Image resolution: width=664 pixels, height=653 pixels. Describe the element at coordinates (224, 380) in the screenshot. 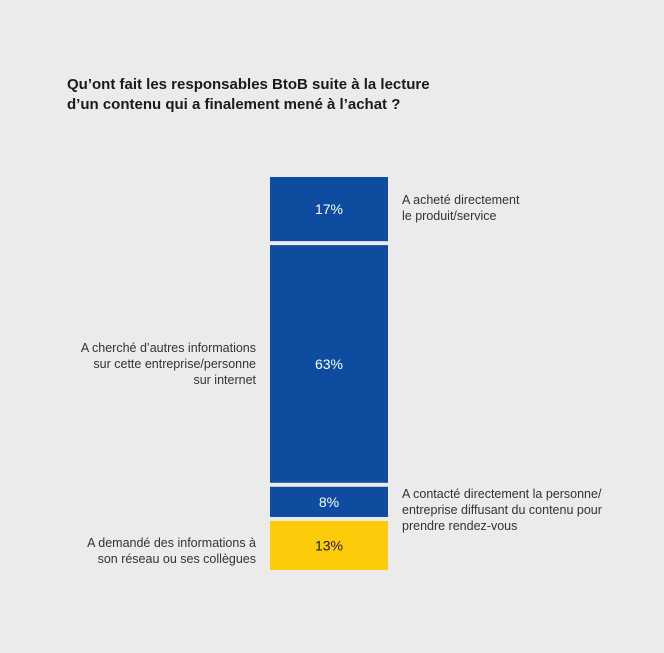

I see `annotation-line: sur internet` at that location.